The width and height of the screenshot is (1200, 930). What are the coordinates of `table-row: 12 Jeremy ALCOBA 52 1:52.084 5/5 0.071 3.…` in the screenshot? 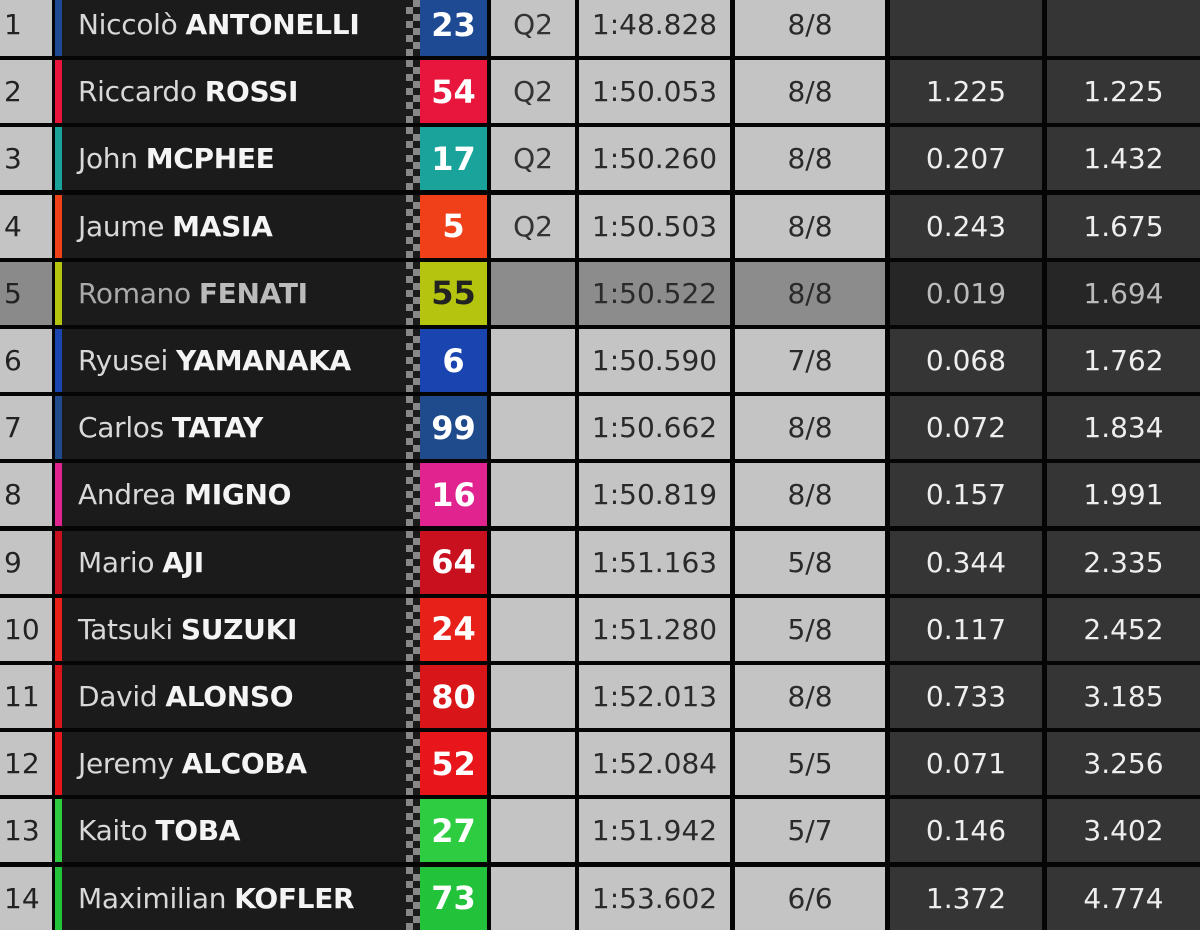 It's located at (600, 764).